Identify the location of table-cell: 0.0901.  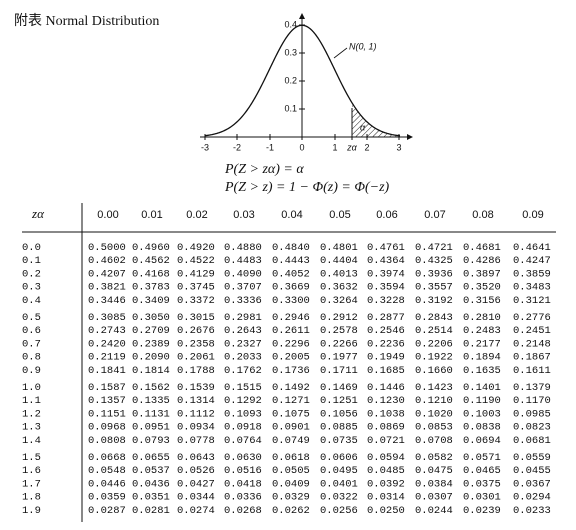
(291, 428).